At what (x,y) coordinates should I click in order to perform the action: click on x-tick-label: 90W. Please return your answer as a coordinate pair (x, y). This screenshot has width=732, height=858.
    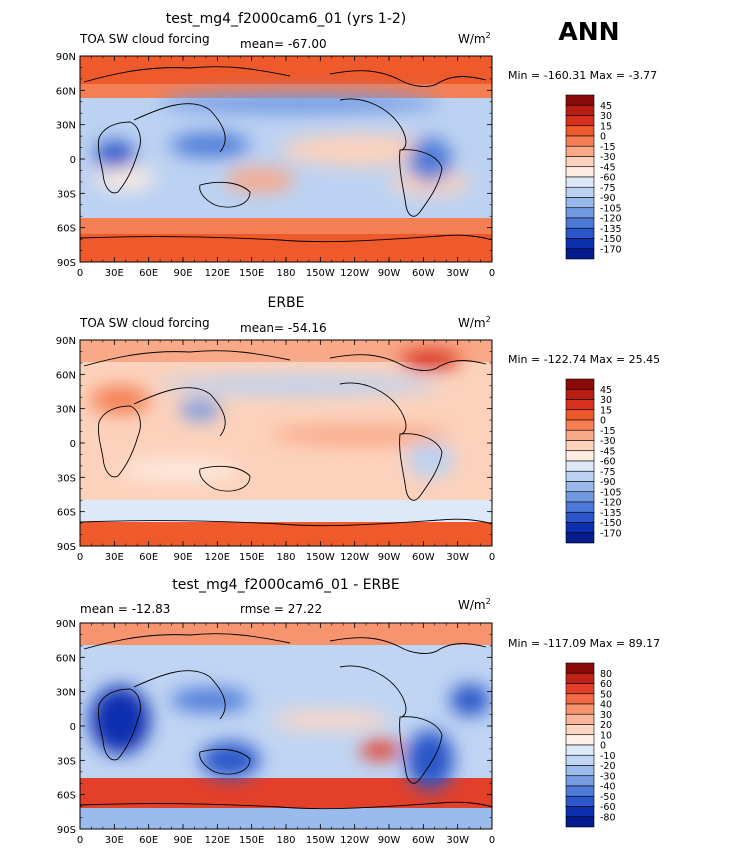
    Looking at the image, I should click on (389, 840).